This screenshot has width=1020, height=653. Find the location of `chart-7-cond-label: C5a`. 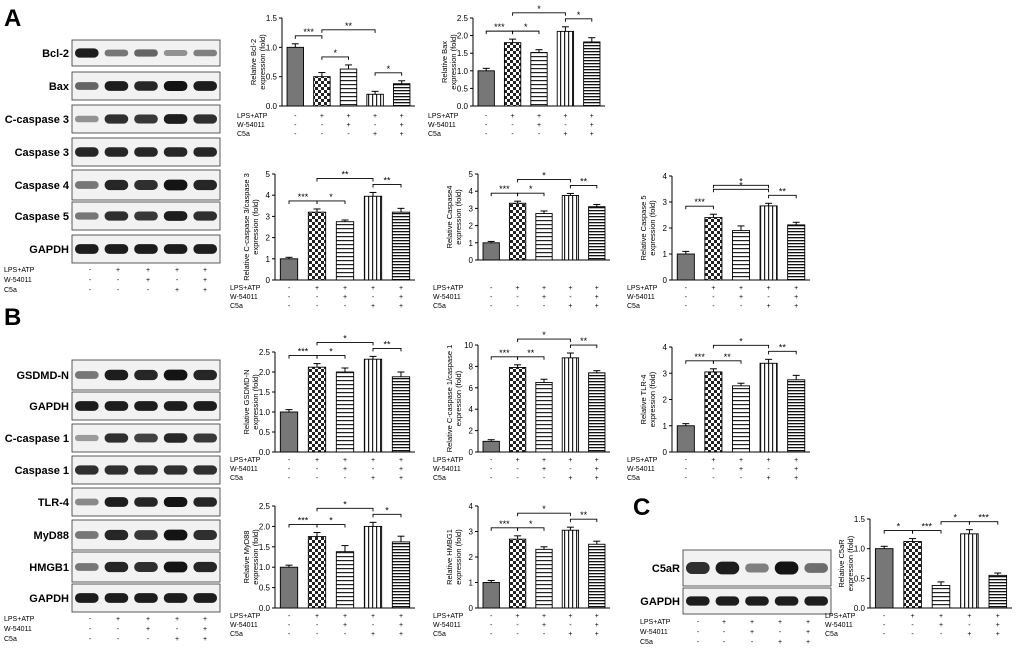

chart-7-cond-label: C5a is located at coordinates (439, 478).